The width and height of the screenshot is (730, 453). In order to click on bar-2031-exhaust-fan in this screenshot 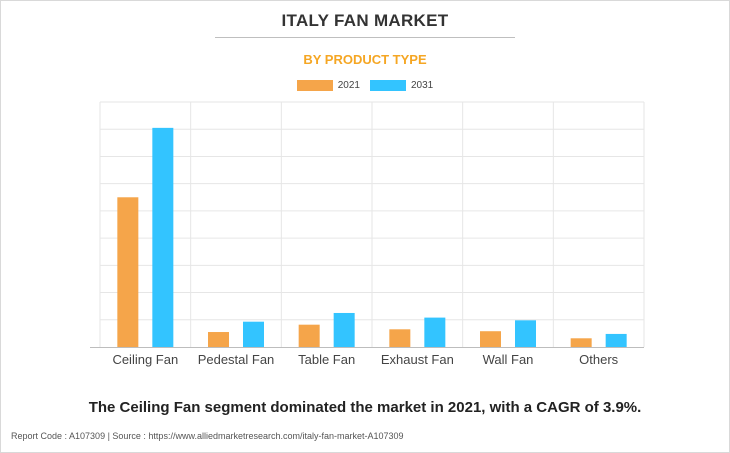, I will do `click(435, 332)`.